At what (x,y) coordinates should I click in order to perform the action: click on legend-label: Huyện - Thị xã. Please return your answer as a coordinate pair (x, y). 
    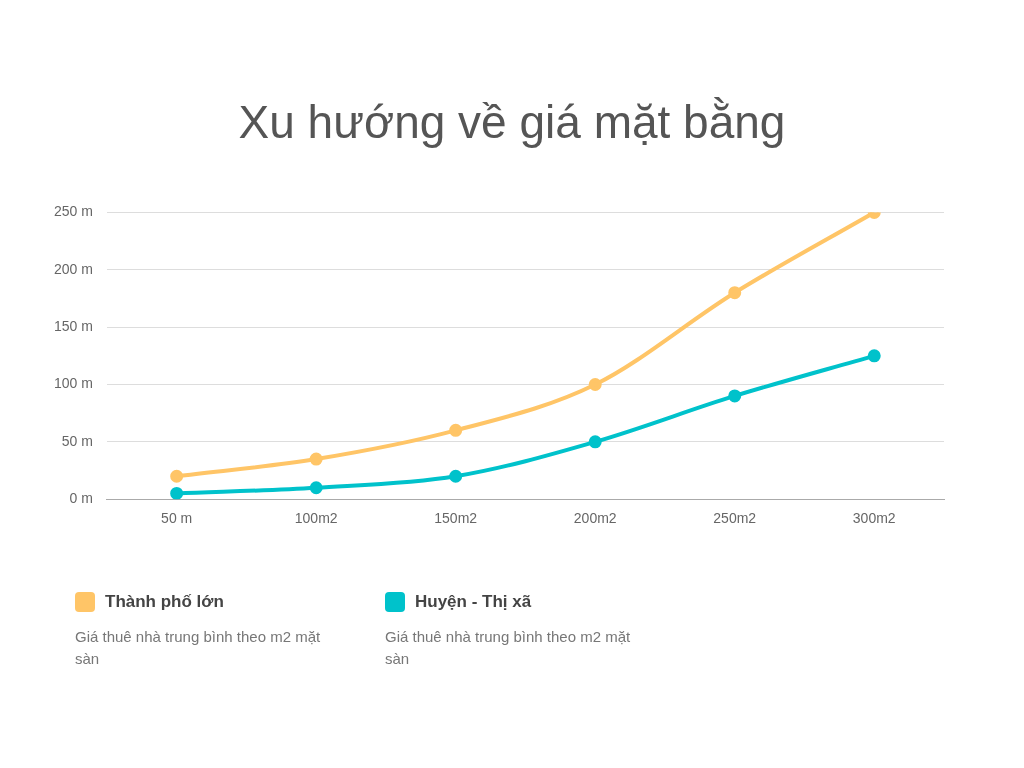
    Looking at the image, I should click on (473, 602).